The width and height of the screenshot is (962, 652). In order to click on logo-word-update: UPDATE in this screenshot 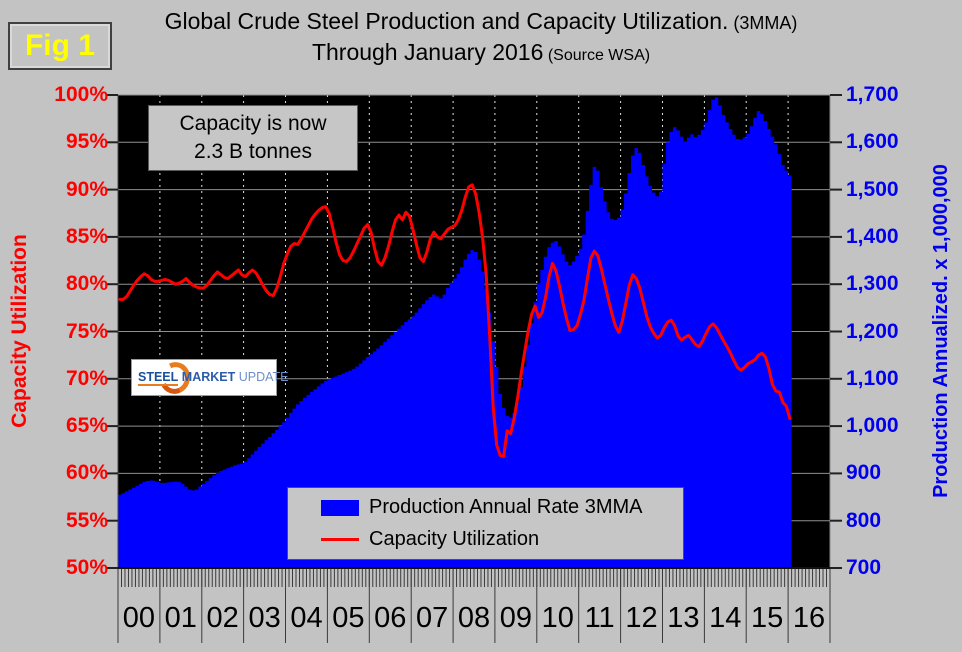, I will do `click(263, 377)`.